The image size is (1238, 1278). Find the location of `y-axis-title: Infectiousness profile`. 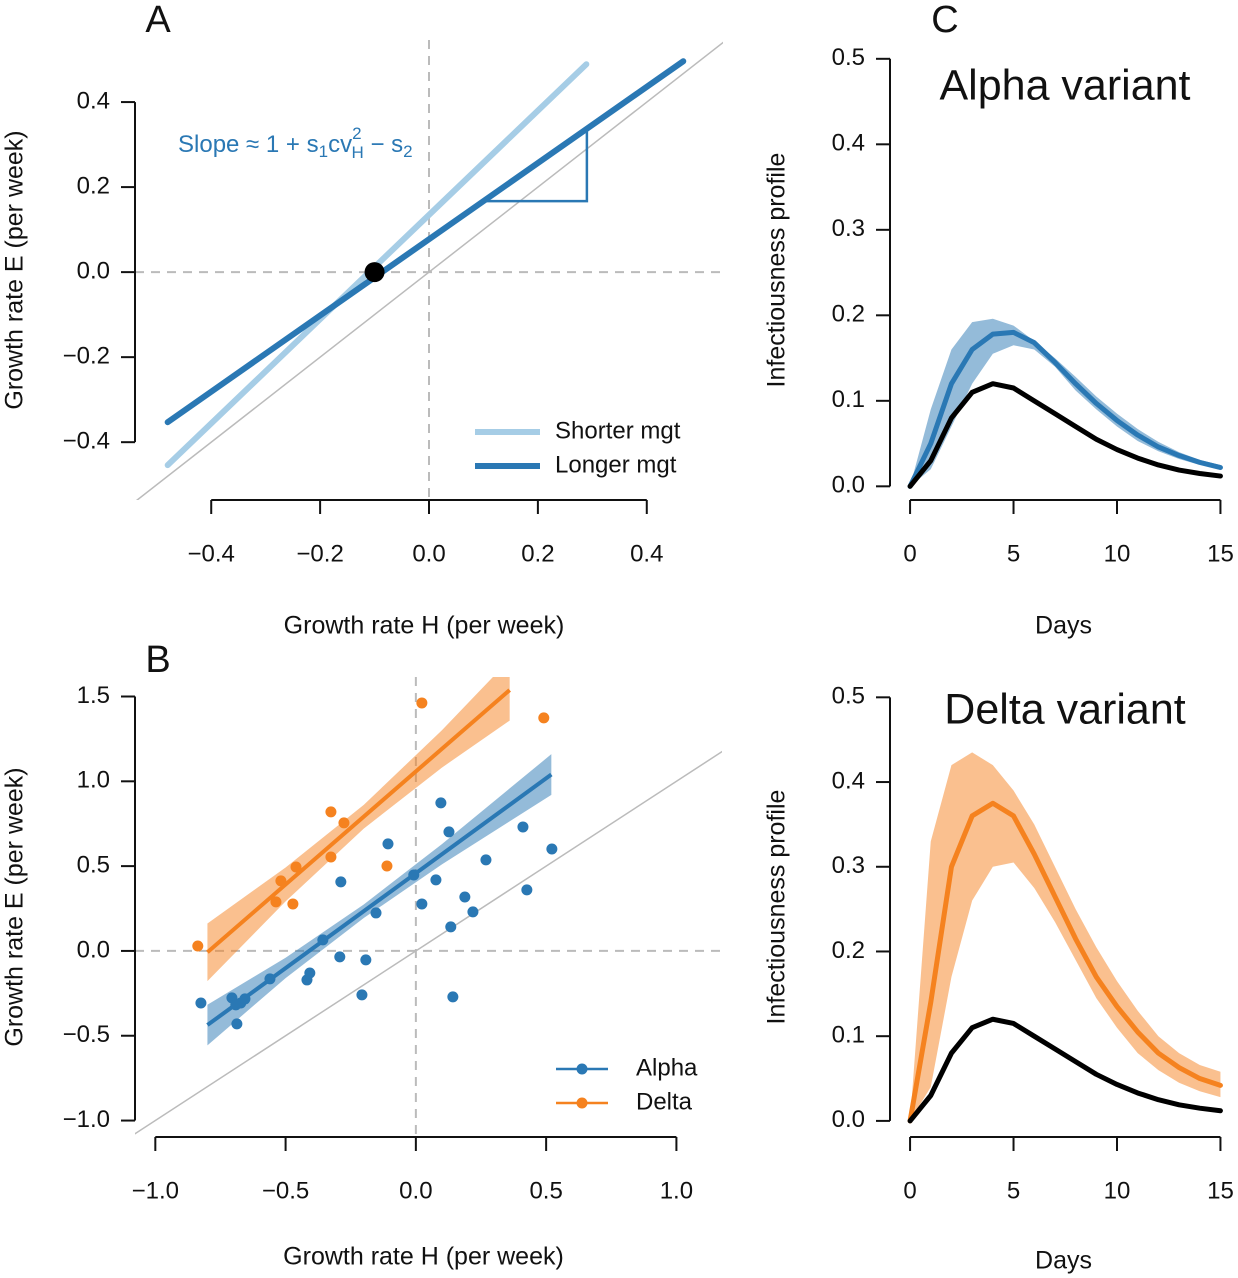

y-axis-title: Infectiousness profile is located at coordinates (777, 270).